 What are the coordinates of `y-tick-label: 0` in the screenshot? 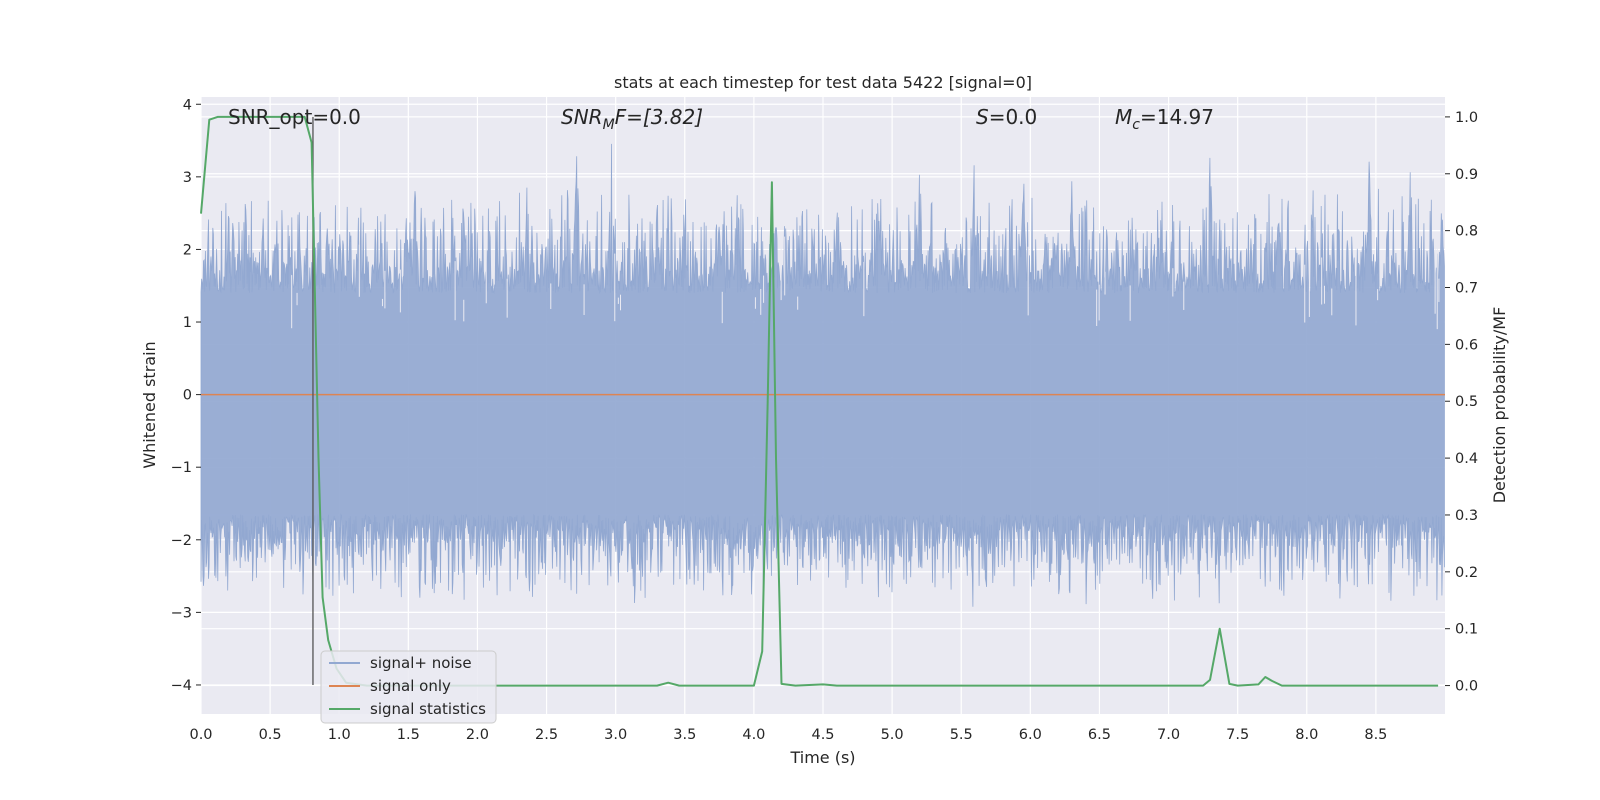 It's located at (187, 396).